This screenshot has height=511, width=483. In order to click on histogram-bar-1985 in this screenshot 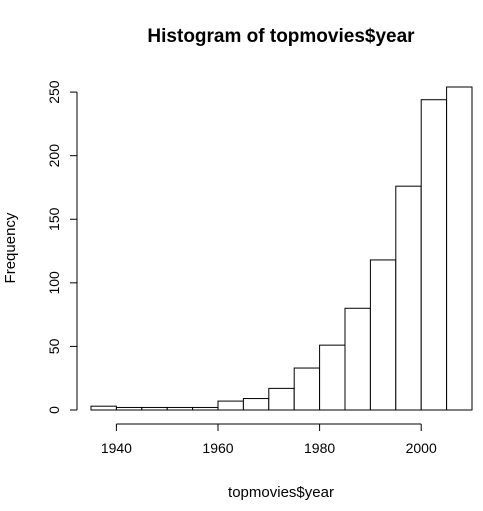, I will do `click(357, 359)`.